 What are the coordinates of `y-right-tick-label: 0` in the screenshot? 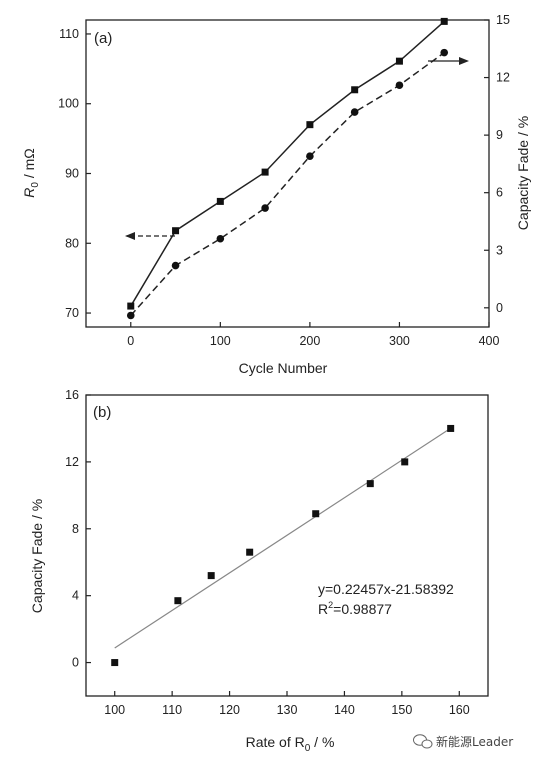 It's located at (499, 308).